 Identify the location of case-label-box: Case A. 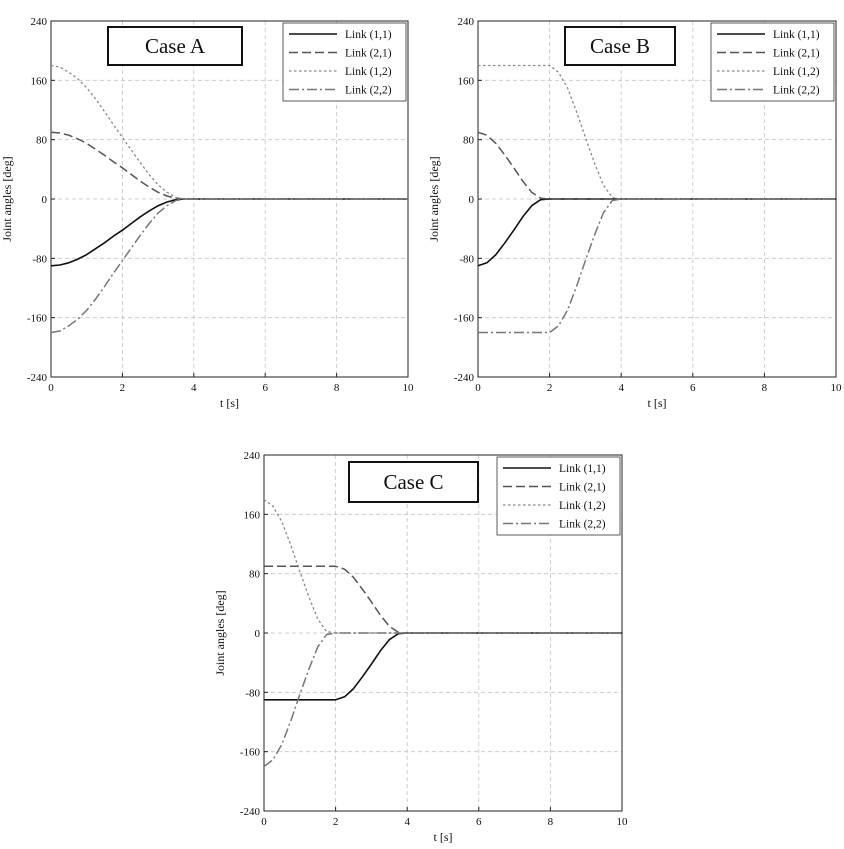
(175, 46).